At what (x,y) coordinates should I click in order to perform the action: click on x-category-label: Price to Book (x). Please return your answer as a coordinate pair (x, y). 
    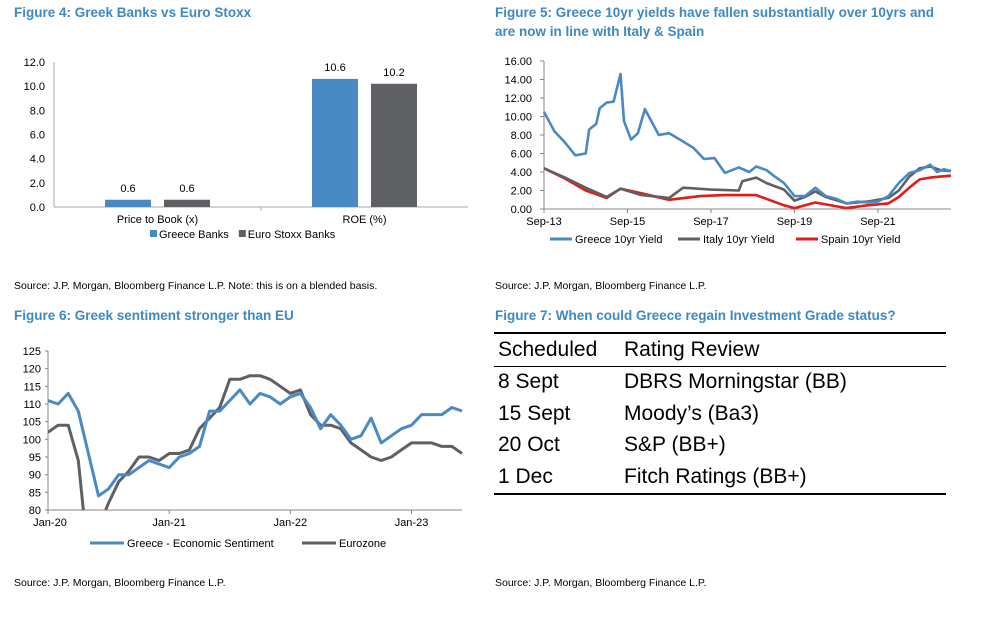
    Looking at the image, I should click on (157, 220).